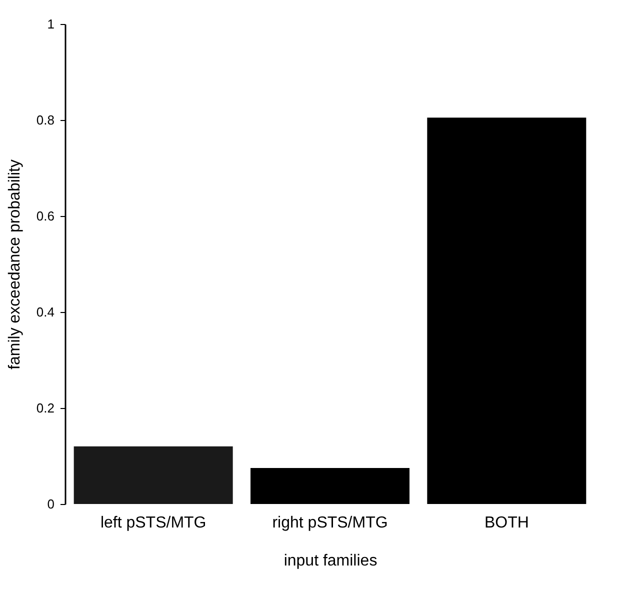 The width and height of the screenshot is (633, 590). What do you see at coordinates (506, 523) in the screenshot?
I see `x-tick-label: BOTH` at bounding box center [506, 523].